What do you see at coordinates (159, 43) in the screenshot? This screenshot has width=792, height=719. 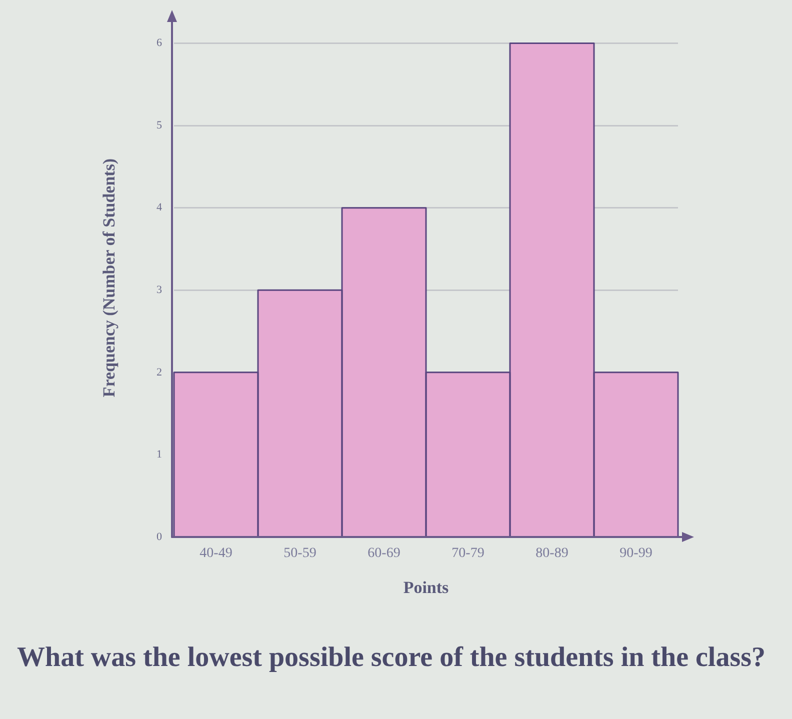 I see `y-tick-label: 6` at bounding box center [159, 43].